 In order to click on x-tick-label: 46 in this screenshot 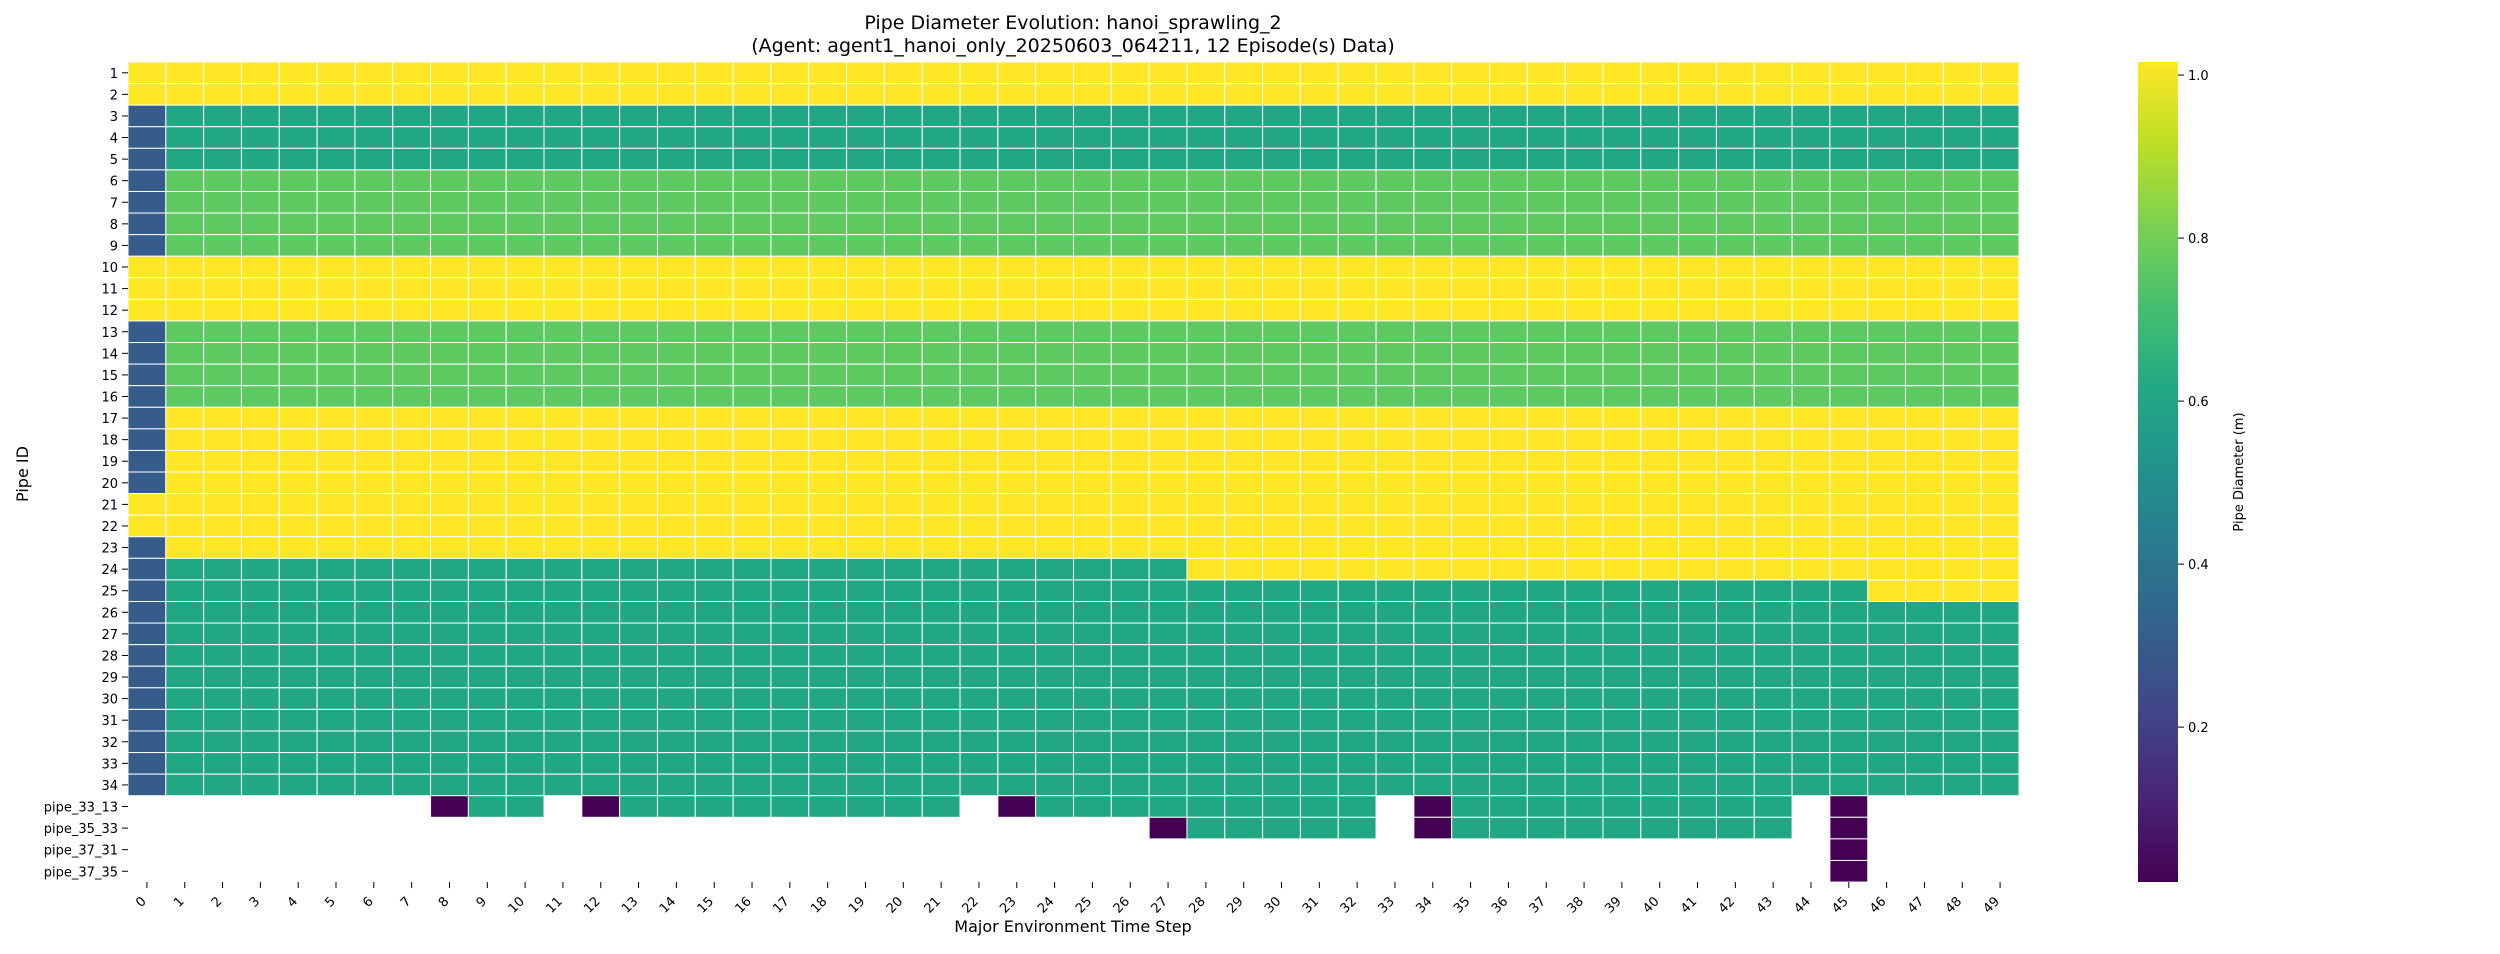, I will do `click(1878, 905)`.